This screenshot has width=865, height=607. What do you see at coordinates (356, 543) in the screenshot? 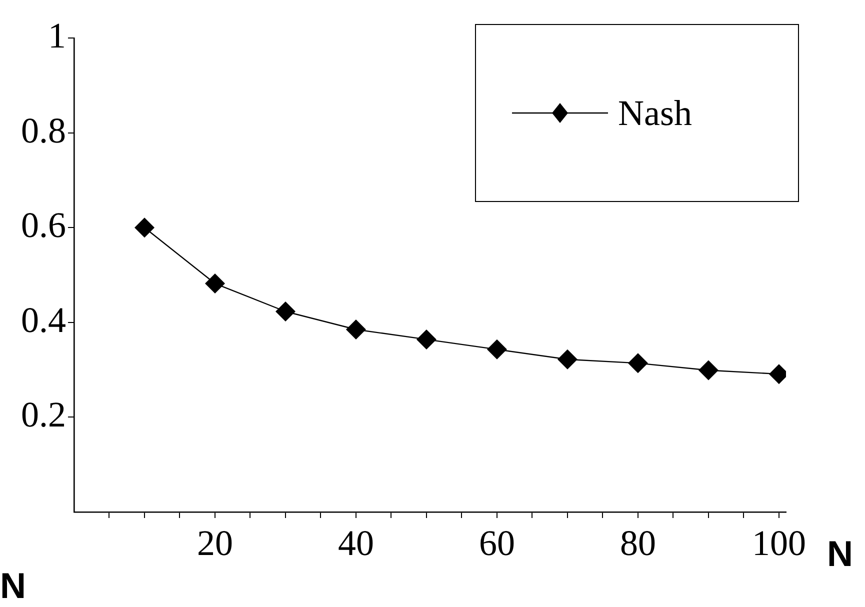
I see `x-tick-label: 40` at bounding box center [356, 543].